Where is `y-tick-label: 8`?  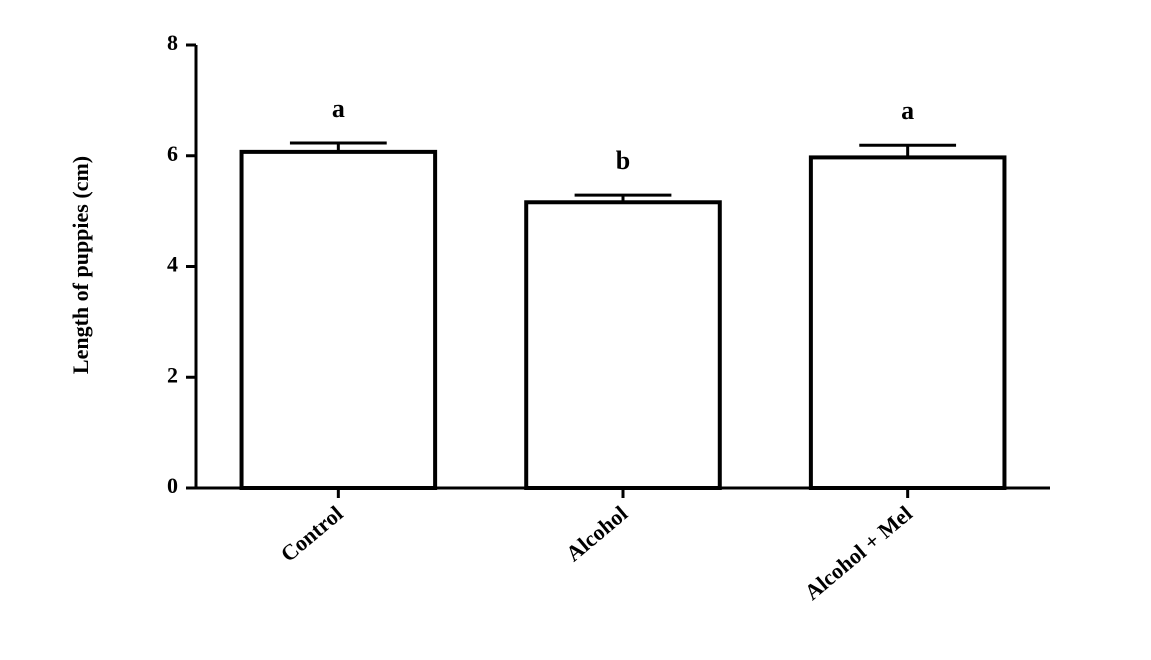 y-tick-label: 8 is located at coordinates (172, 42).